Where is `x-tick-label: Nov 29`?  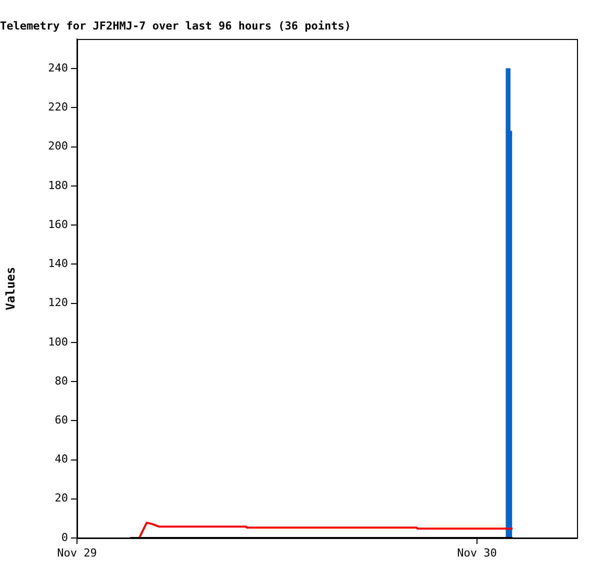 x-tick-label: Nov 29 is located at coordinates (77, 553).